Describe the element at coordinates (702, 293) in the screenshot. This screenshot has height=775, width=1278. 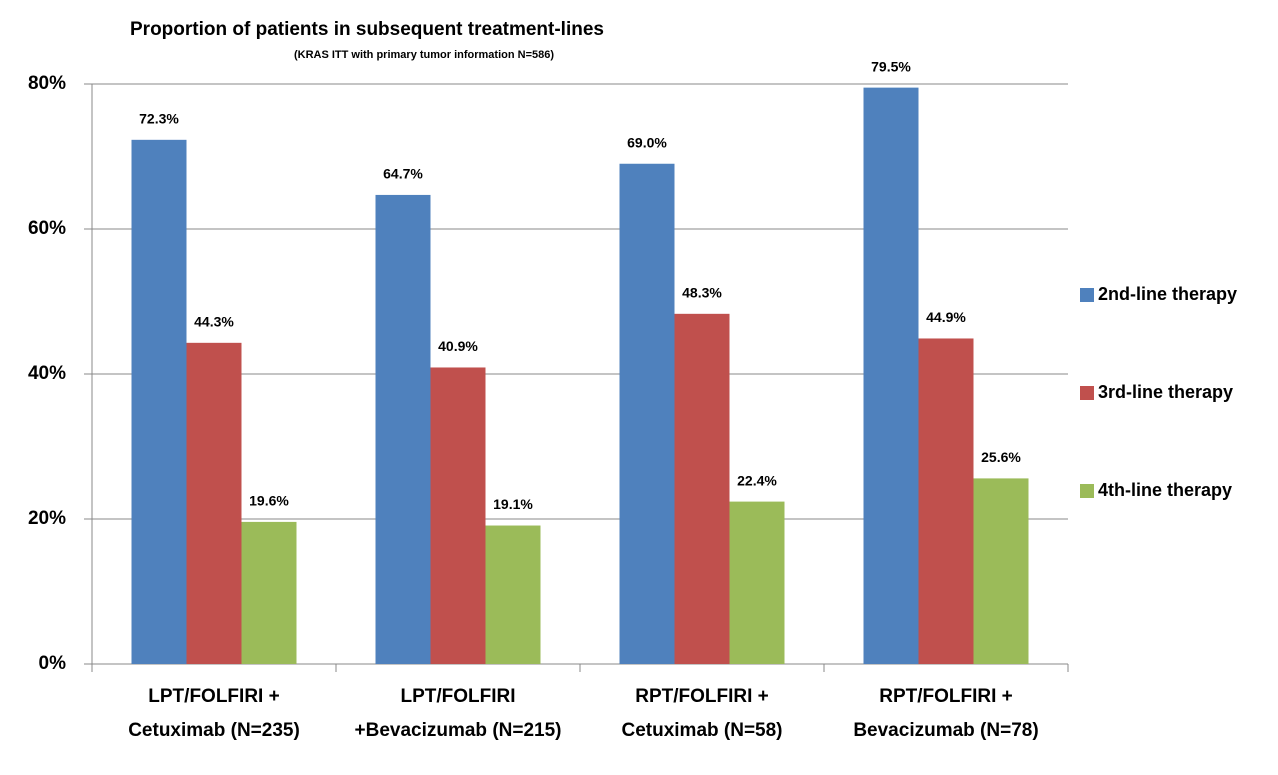
I see `data-label: 48.3%` at that location.